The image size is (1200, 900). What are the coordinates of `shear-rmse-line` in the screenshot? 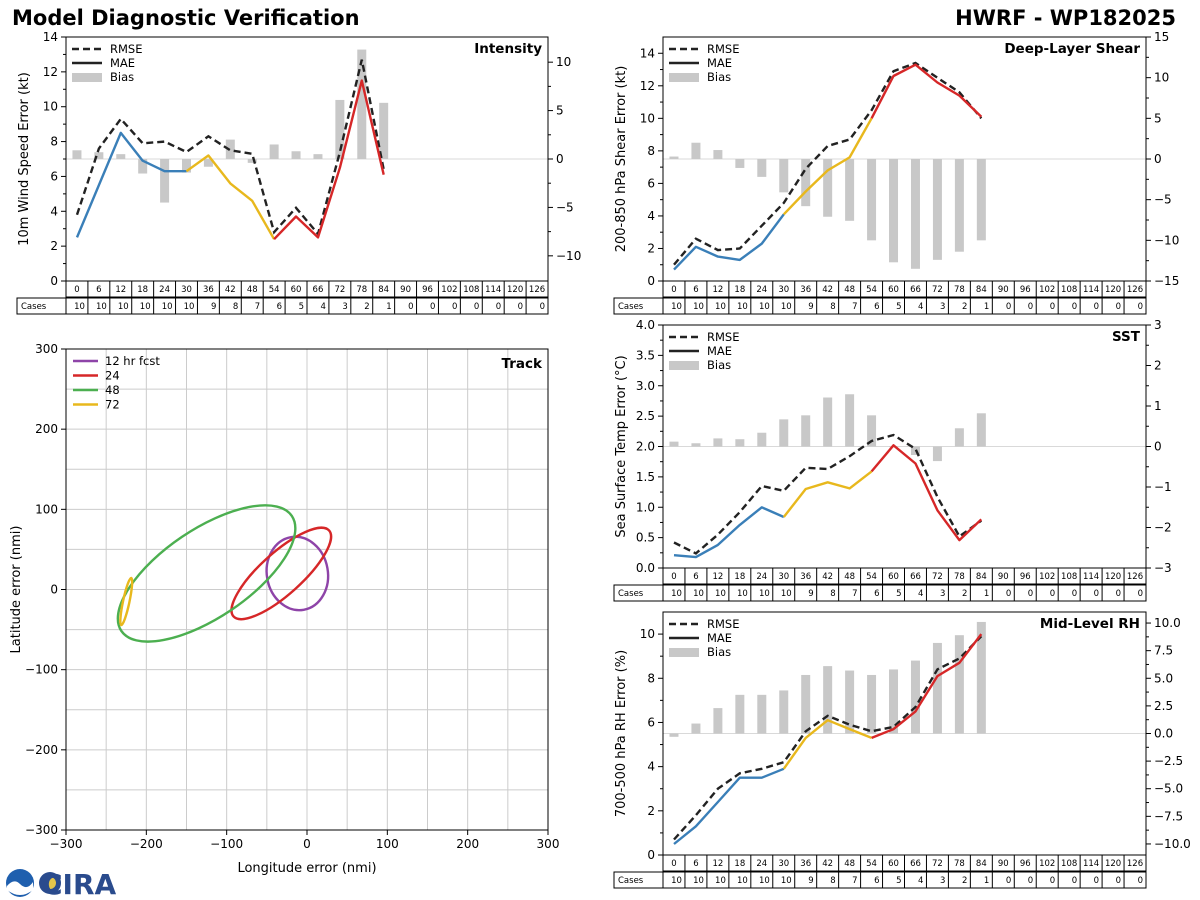 It's located at (828, 163).